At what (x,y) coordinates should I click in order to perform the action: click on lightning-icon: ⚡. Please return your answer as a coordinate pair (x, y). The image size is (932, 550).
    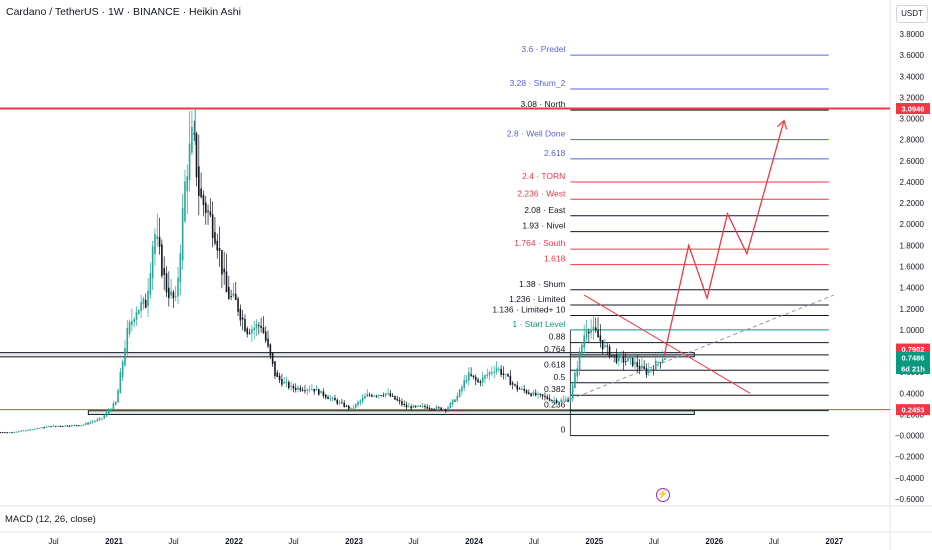
    Looking at the image, I should click on (663, 495).